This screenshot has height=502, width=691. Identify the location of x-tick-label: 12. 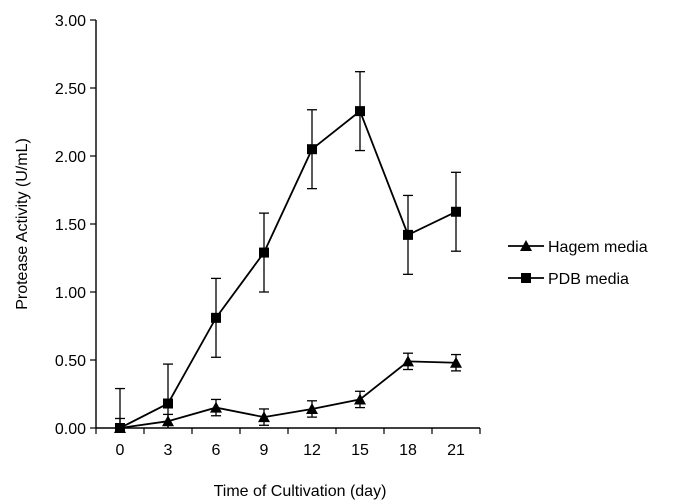
(312, 450).